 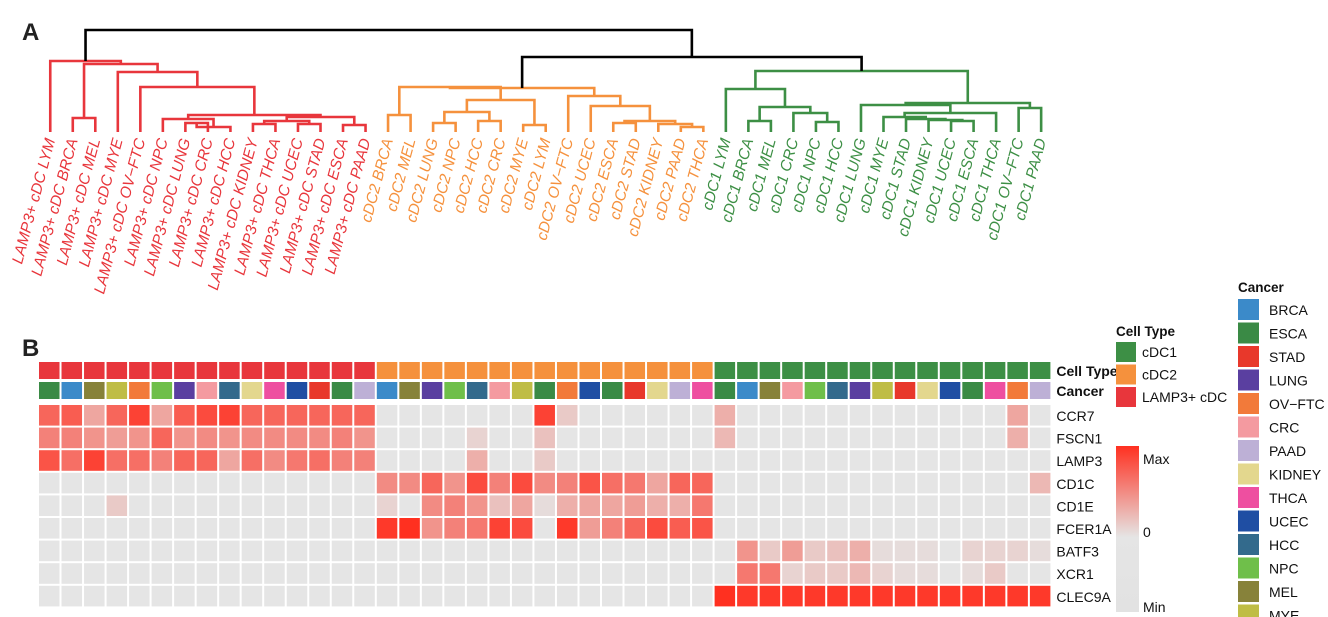 What do you see at coordinates (1289, 310) in the screenshot?
I see `cancer-legend-label: BRCA` at bounding box center [1289, 310].